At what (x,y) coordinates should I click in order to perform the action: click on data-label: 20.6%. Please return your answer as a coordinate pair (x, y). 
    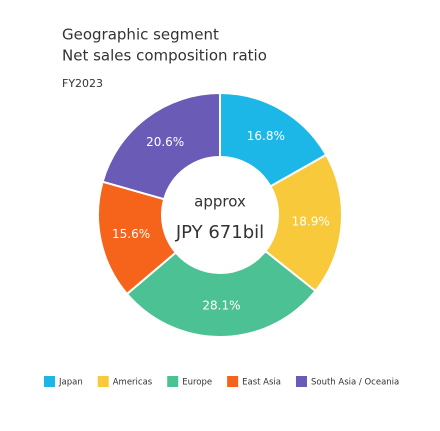
    Looking at the image, I should click on (165, 142).